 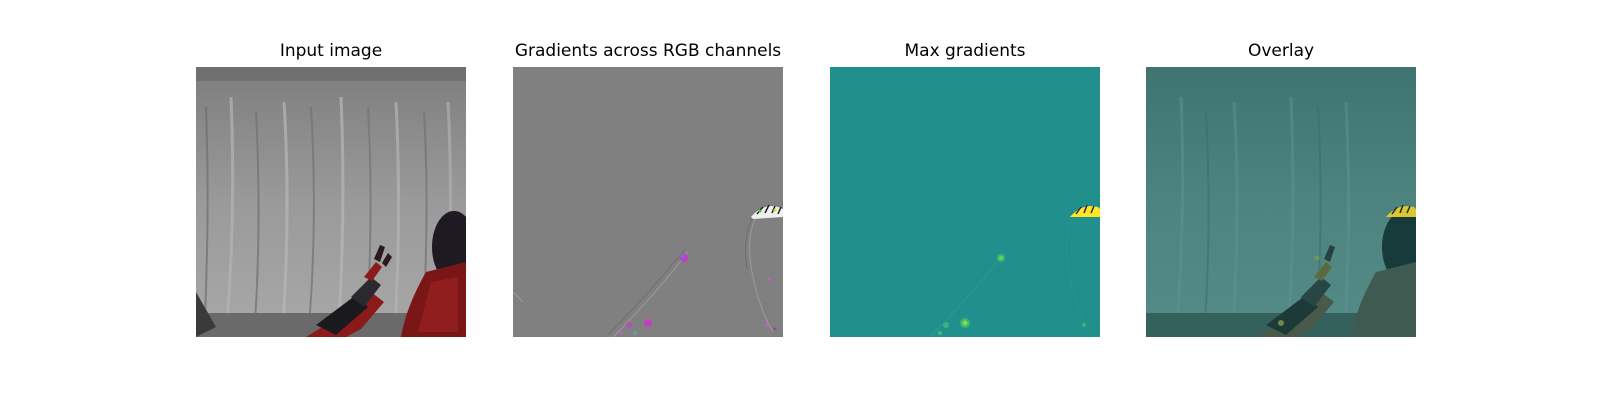 I want to click on rgb-gradient-image, so click(x=648, y=202).